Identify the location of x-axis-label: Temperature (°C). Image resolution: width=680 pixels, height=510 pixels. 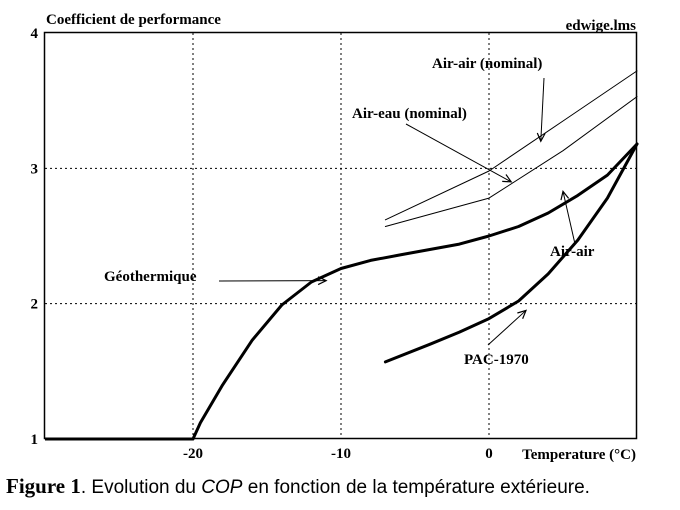
(579, 455).